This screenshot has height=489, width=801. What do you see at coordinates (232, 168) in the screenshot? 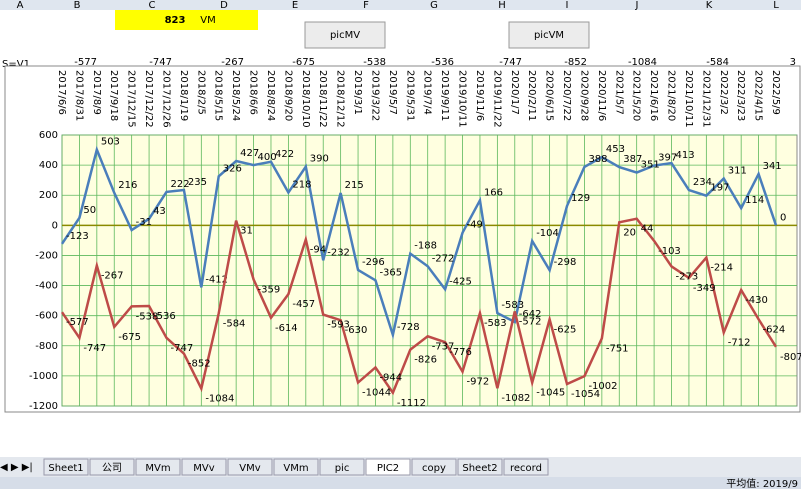
I see `data-label: 326` at bounding box center [232, 168].